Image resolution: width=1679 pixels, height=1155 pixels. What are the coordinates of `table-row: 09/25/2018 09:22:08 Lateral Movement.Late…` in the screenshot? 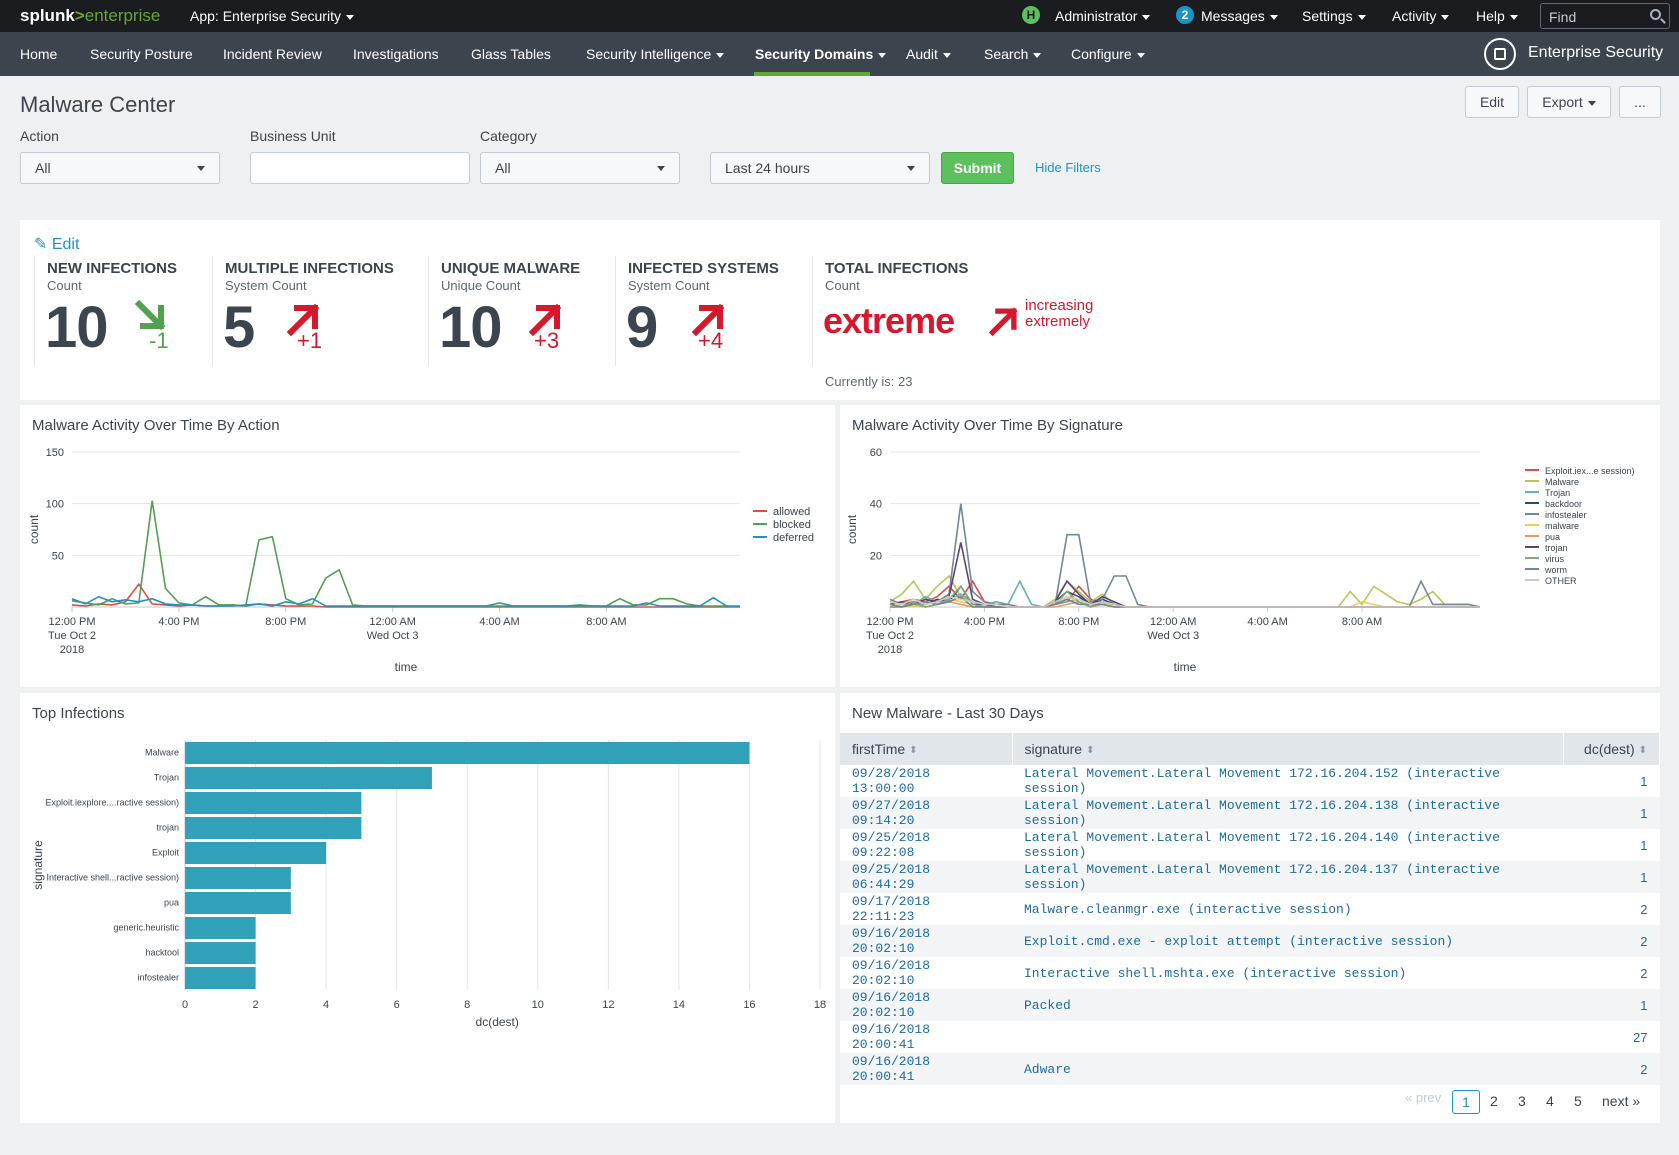 It's located at (1250, 845).